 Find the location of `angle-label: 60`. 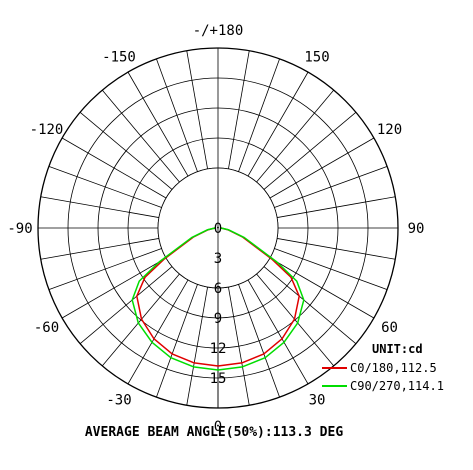

angle-label: 60 is located at coordinates (389, 328).